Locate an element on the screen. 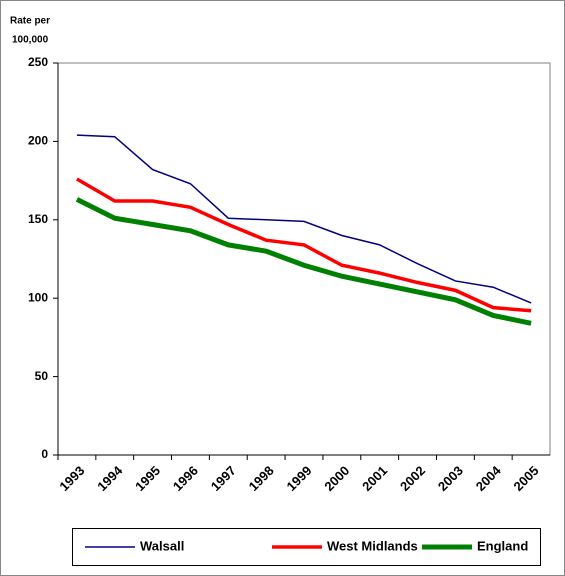  y-axis-label: Rate per is located at coordinates (30, 21).